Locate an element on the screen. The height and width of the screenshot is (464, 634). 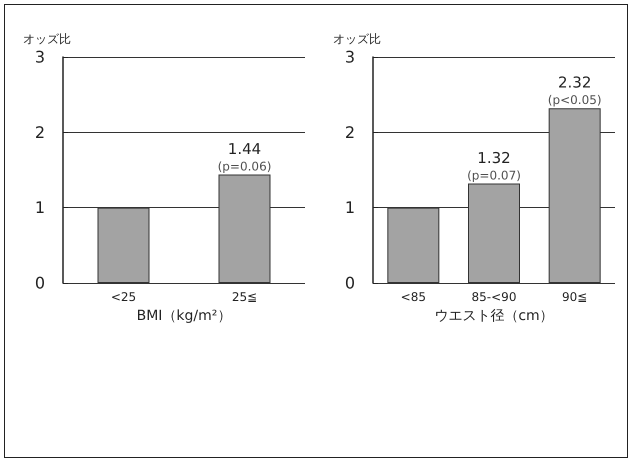
data-label: 1.44 is located at coordinates (245, 149).